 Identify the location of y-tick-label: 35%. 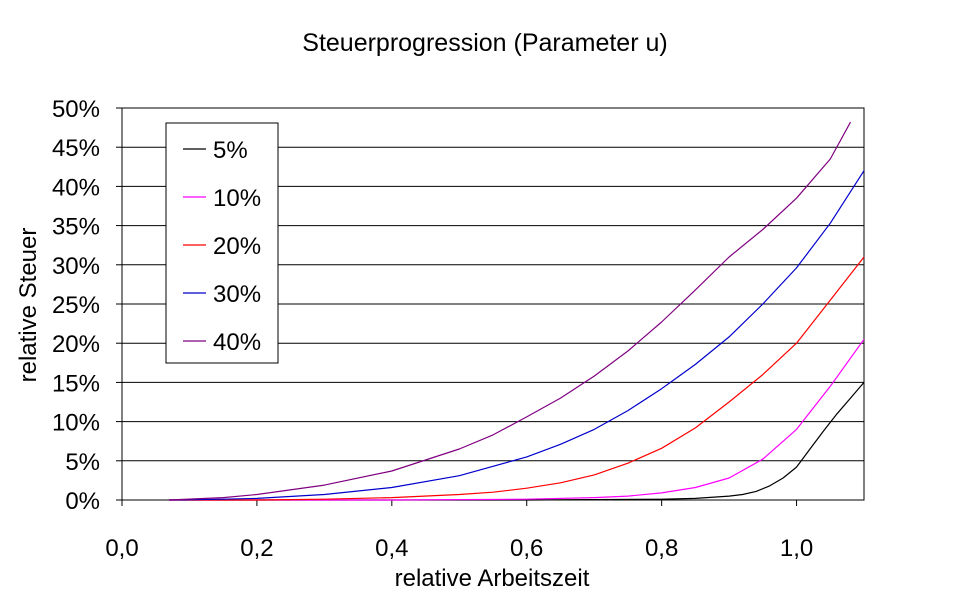
(76, 227).